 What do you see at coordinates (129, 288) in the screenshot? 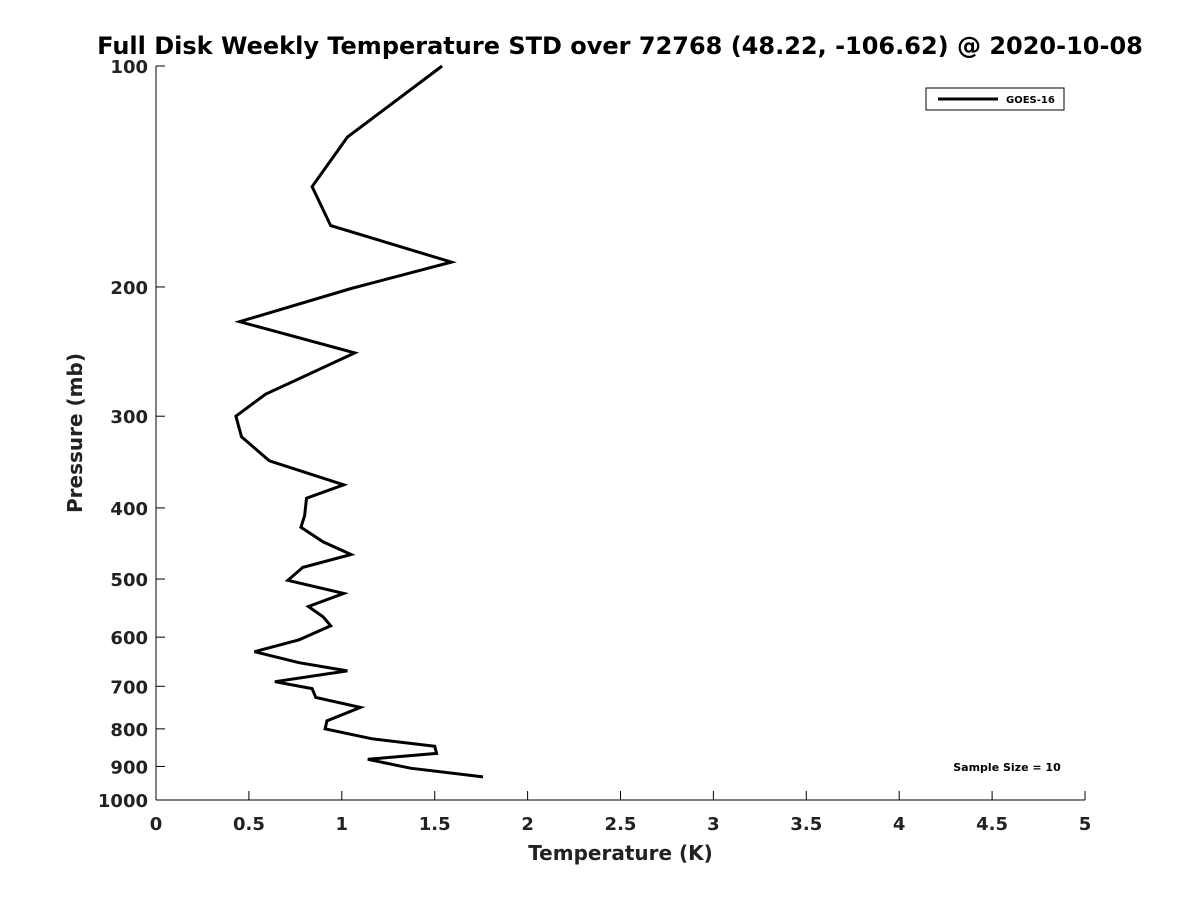
I see `y-tick-label: 200` at bounding box center [129, 288].